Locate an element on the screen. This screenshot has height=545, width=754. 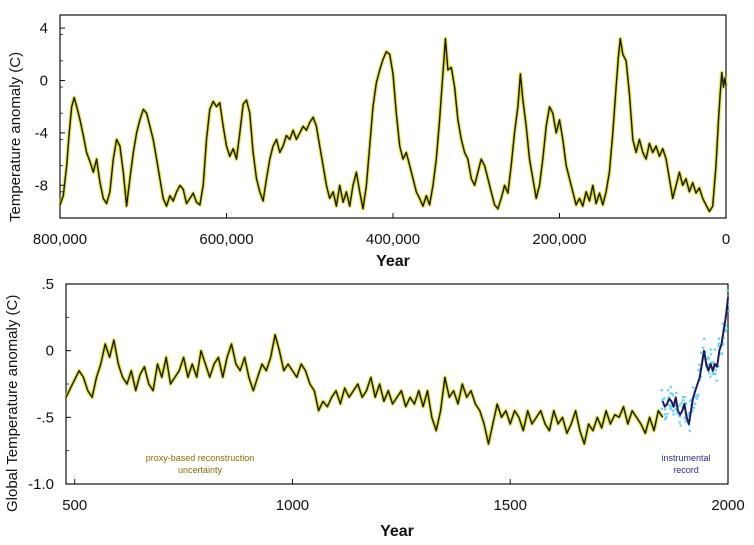
y-tick-label: -8 is located at coordinates (41, 185).